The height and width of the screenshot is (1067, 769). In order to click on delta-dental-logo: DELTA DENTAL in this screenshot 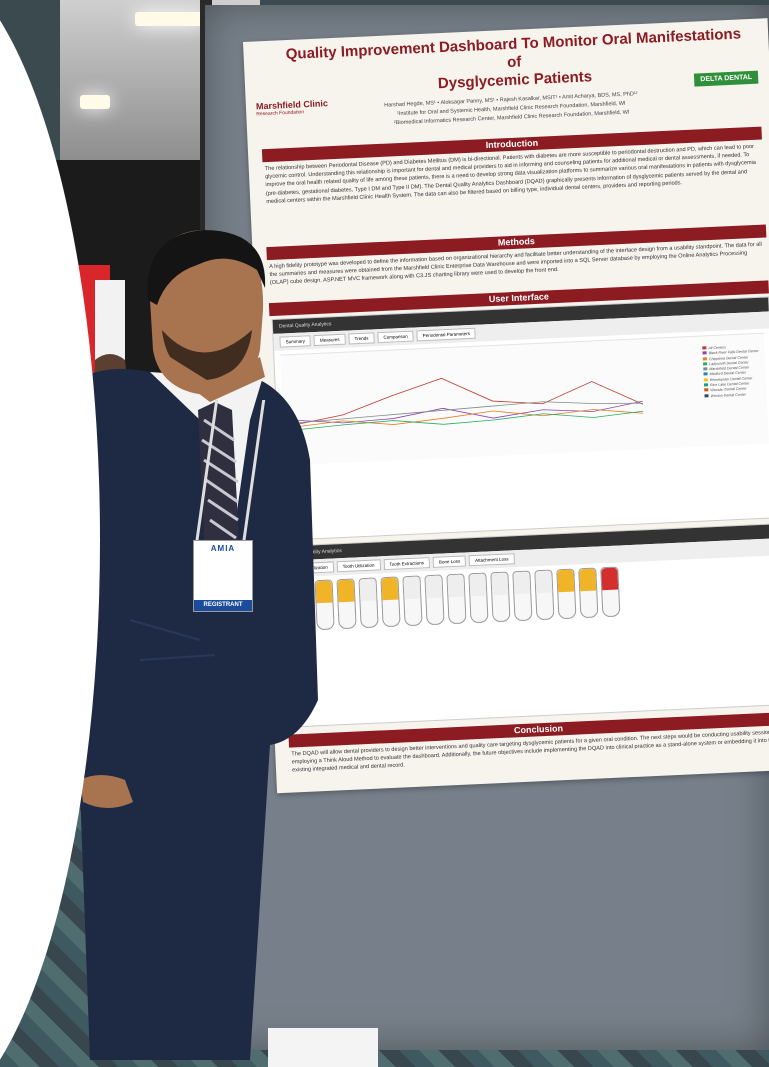, I will do `click(726, 78)`.